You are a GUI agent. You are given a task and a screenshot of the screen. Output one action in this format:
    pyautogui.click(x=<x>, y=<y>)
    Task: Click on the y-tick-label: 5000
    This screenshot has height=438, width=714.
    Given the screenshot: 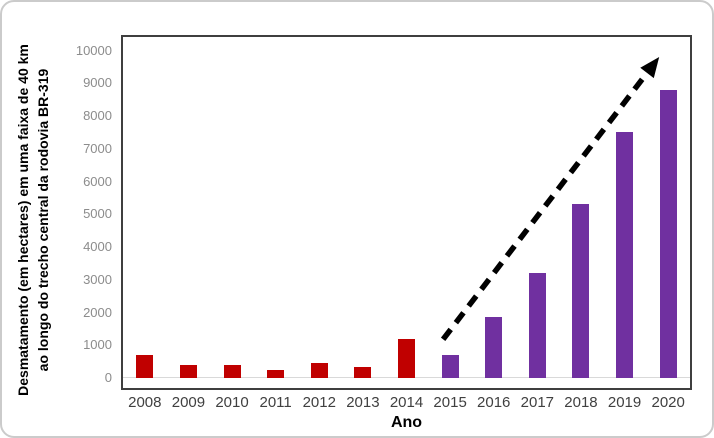 What is the action you would take?
    pyautogui.click(x=97, y=214)
    